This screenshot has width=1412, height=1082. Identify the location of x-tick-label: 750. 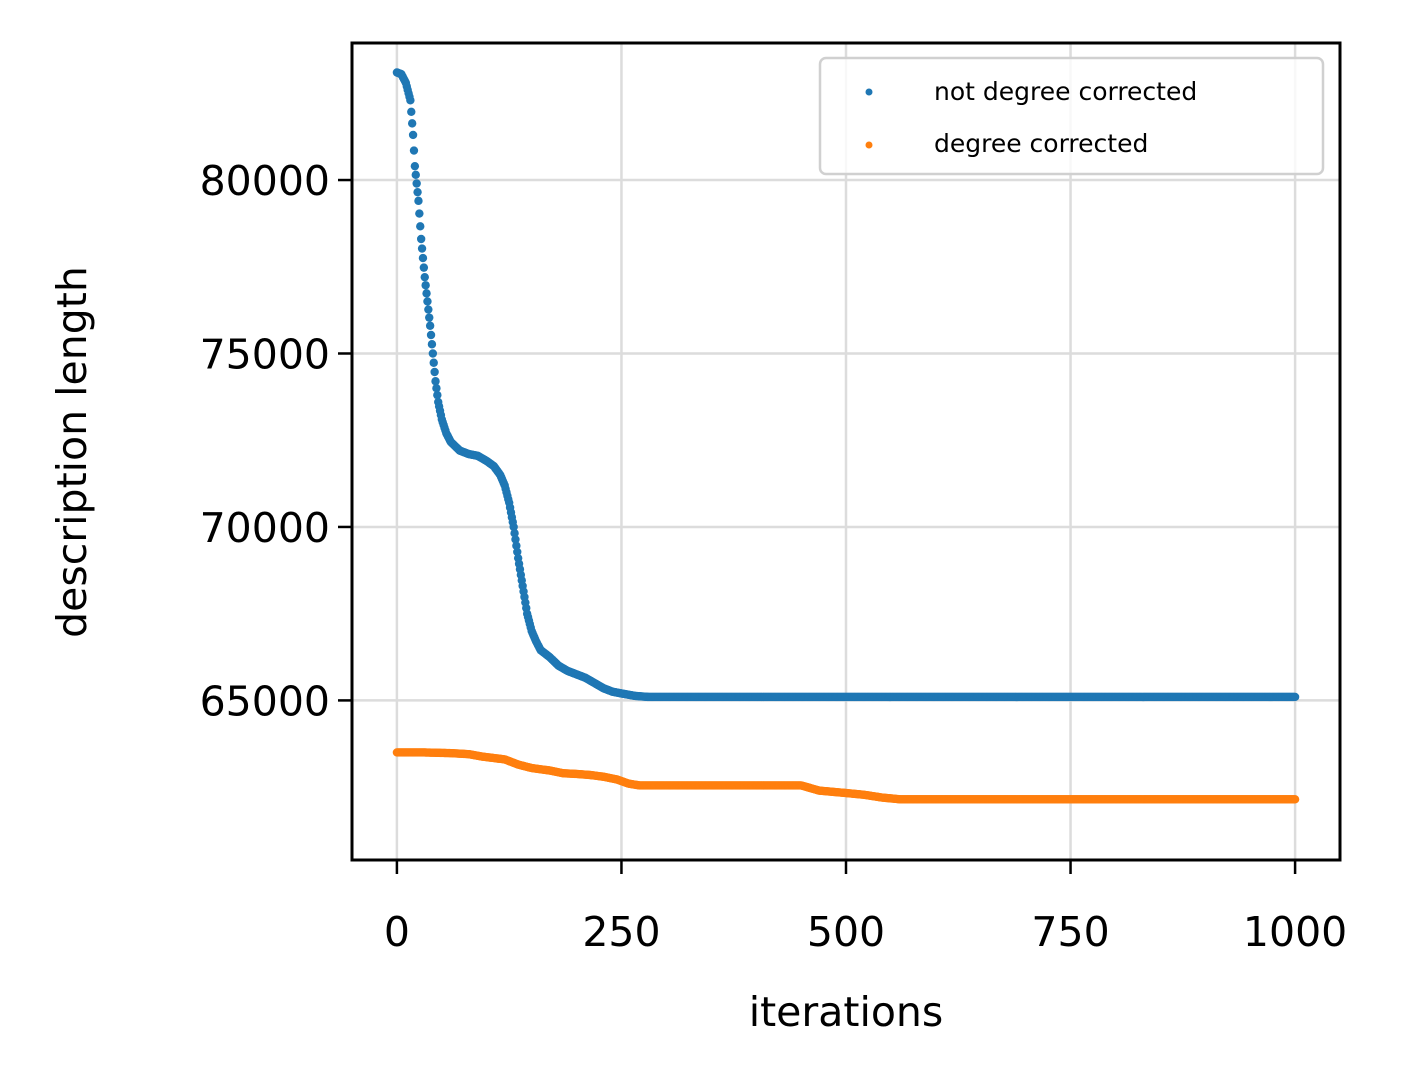
(1070, 932).